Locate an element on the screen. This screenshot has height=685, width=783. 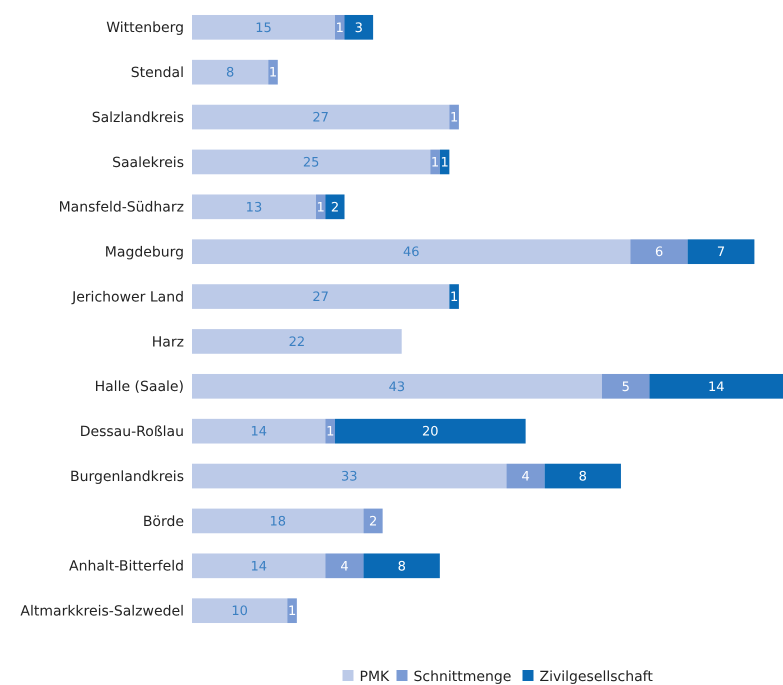
data-label: 13 is located at coordinates (254, 208).